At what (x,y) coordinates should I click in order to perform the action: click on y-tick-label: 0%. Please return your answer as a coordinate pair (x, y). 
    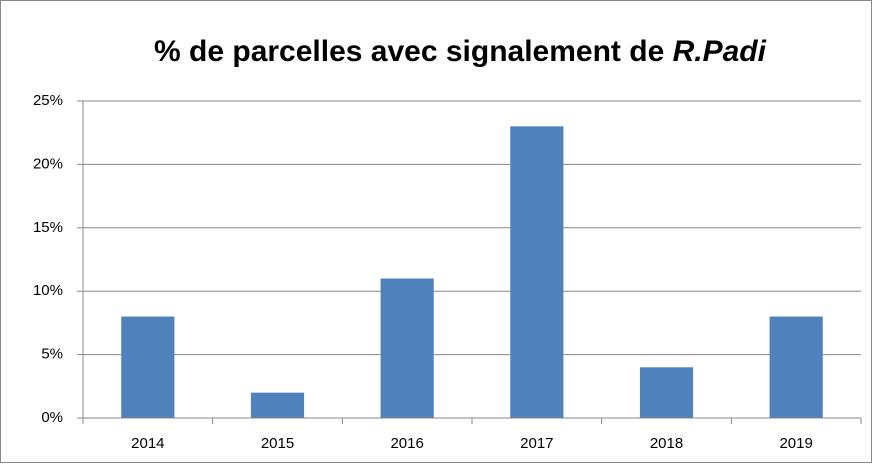
    Looking at the image, I should click on (52, 417).